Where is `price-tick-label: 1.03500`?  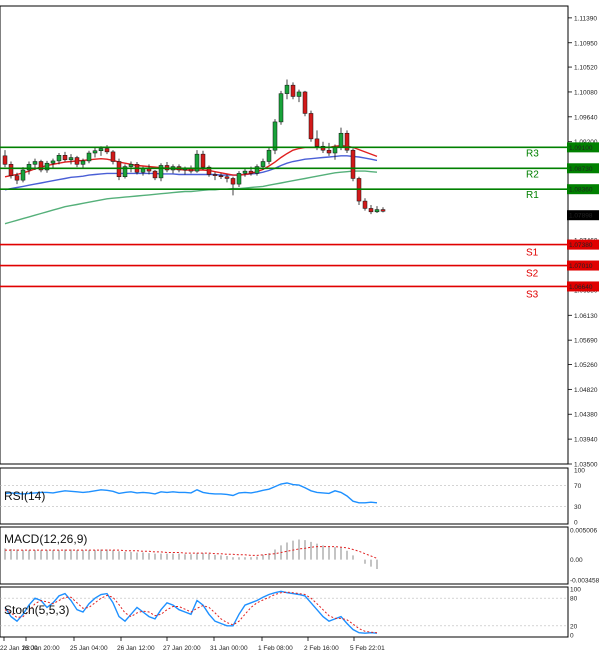
price-tick-label: 1.03500 is located at coordinates (586, 465).